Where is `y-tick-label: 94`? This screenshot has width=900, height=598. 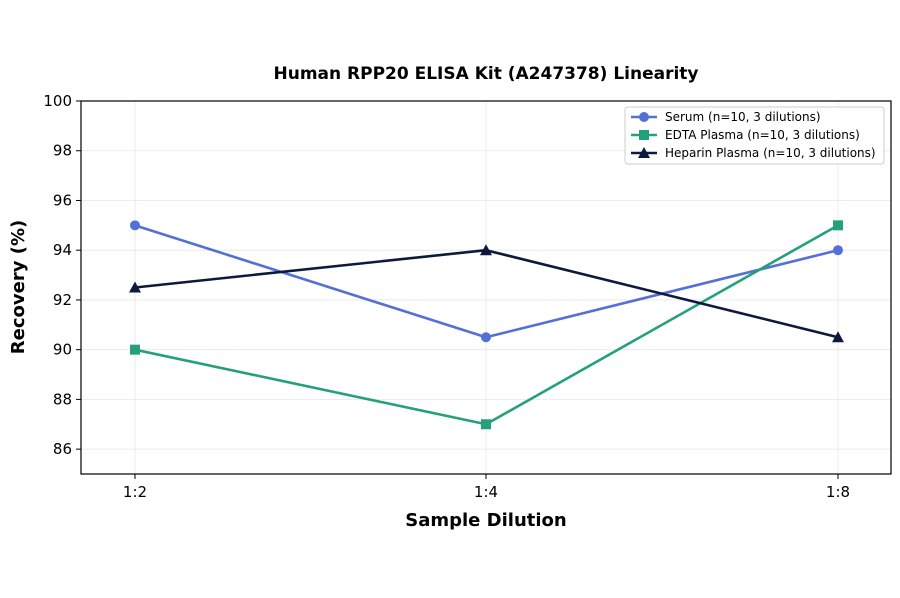 y-tick-label: 94 is located at coordinates (62, 250).